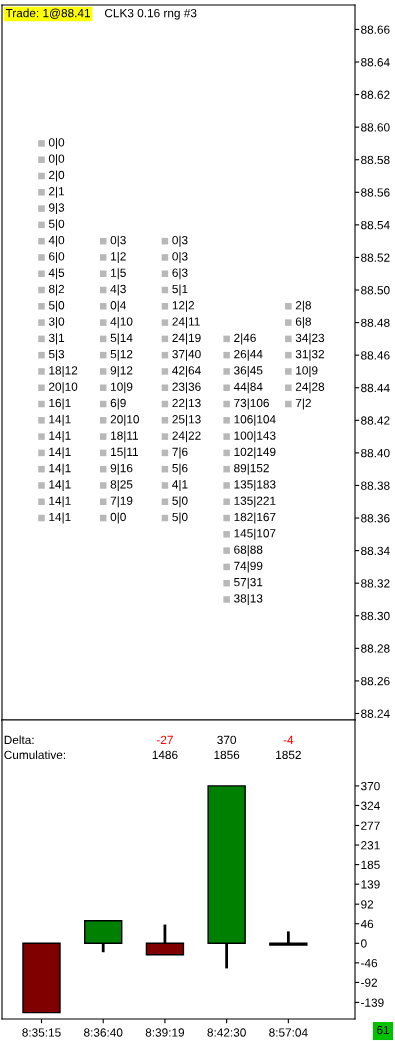 The image size is (395, 1041). Describe the element at coordinates (251, 469) in the screenshot. I see `data-label: 89|152` at that location.